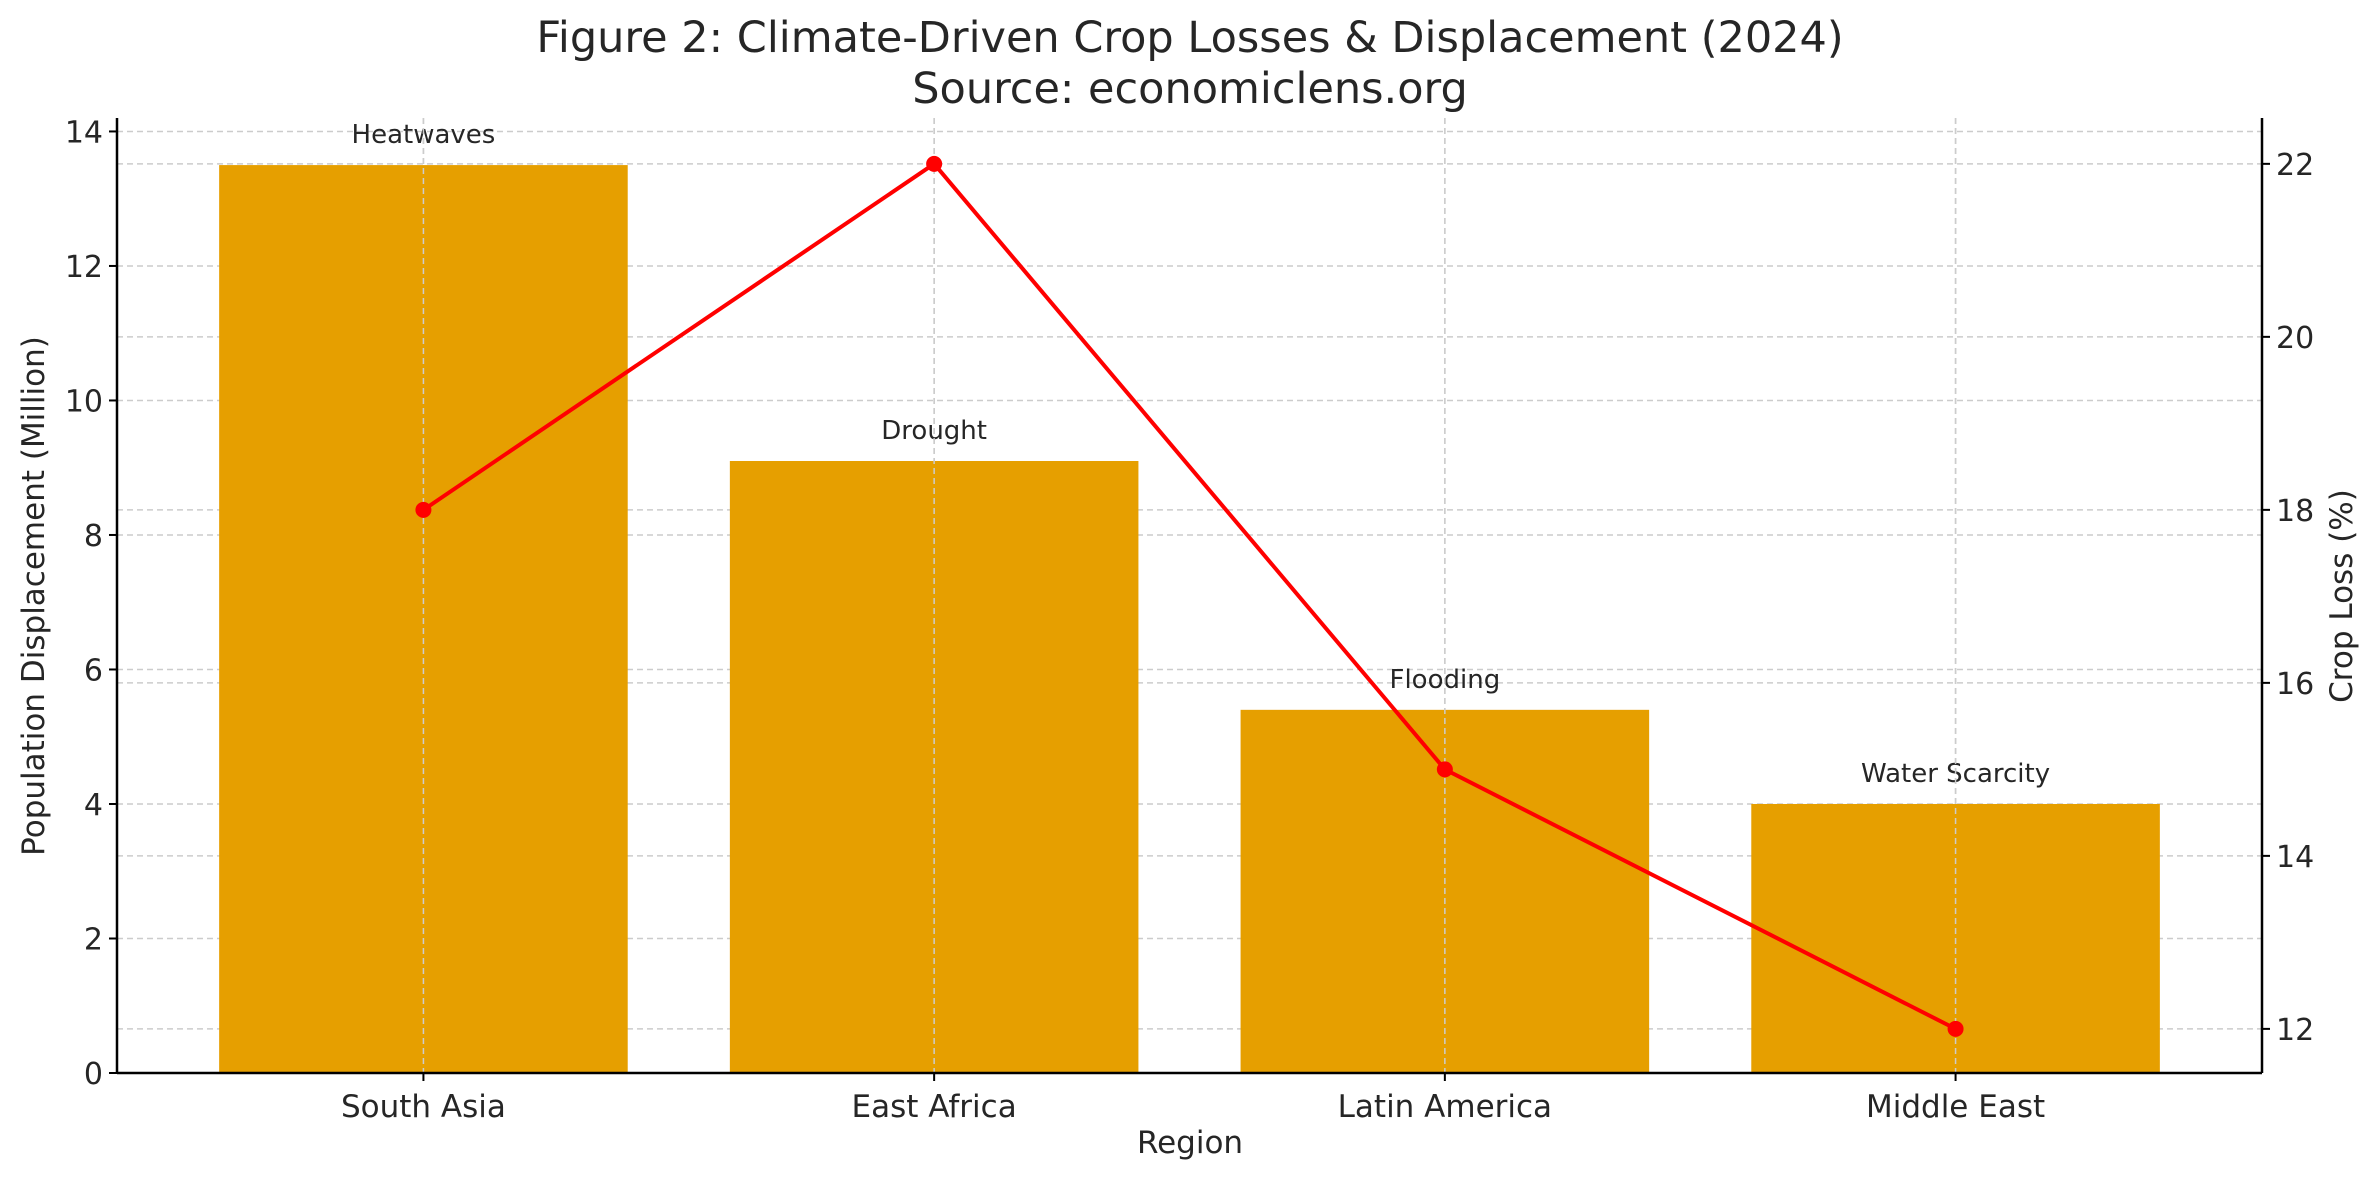  Describe the element at coordinates (2342, 596) in the screenshot. I see `y2-axis-label: Crop Loss (%)` at that location.